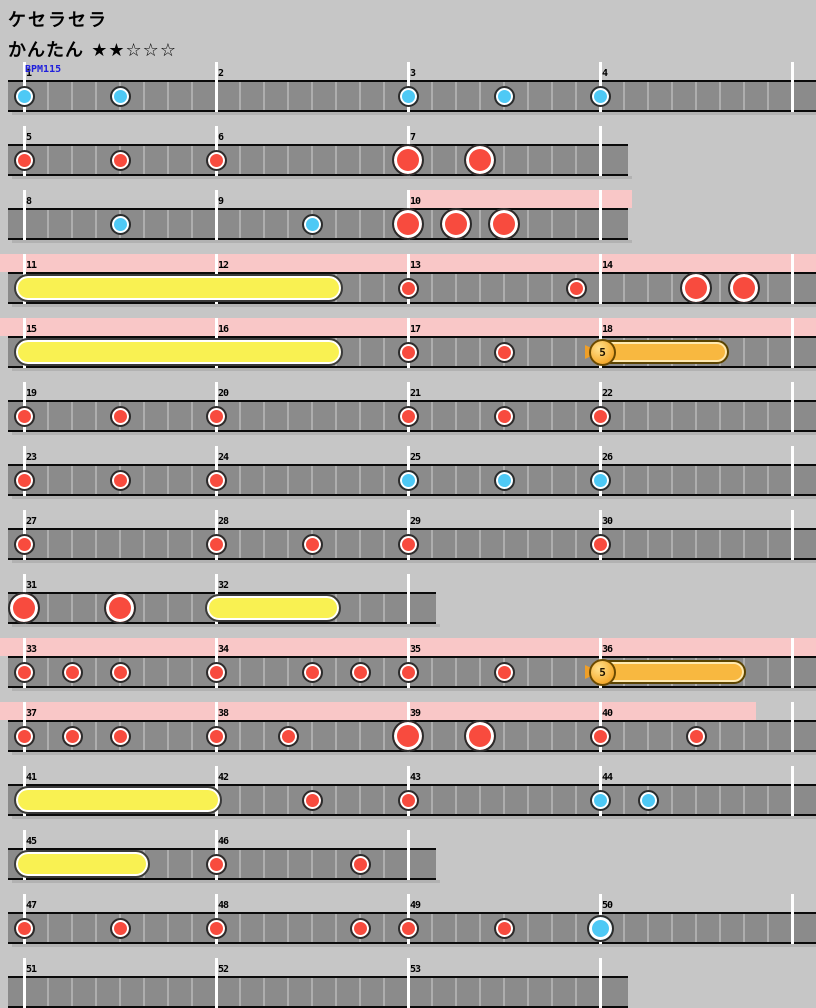 Image resolution: width=816 pixels, height=1008 pixels. Describe the element at coordinates (605, 73) in the screenshot. I see `measure-number: 4` at that location.